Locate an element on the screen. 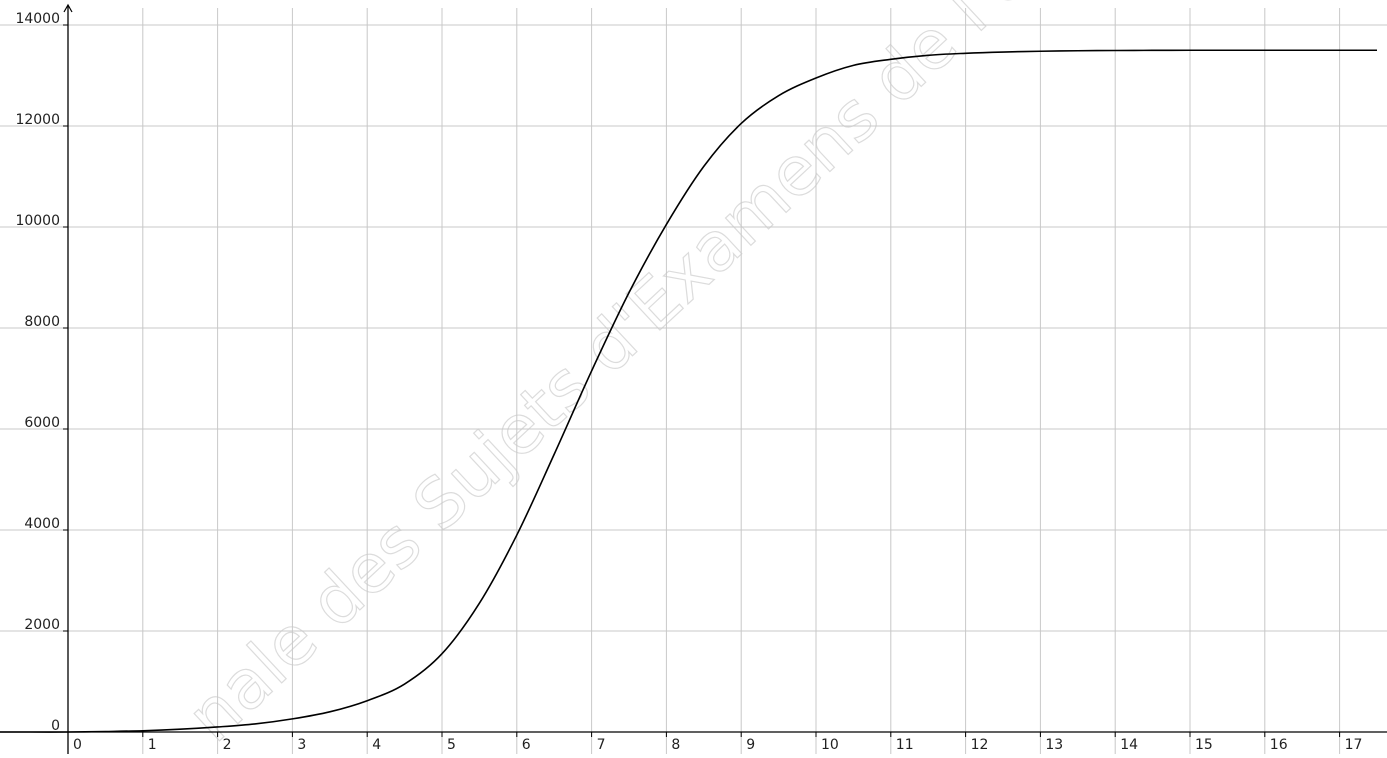 The height and width of the screenshot is (758, 1387). y-tick-label: 8000 is located at coordinates (42, 322).